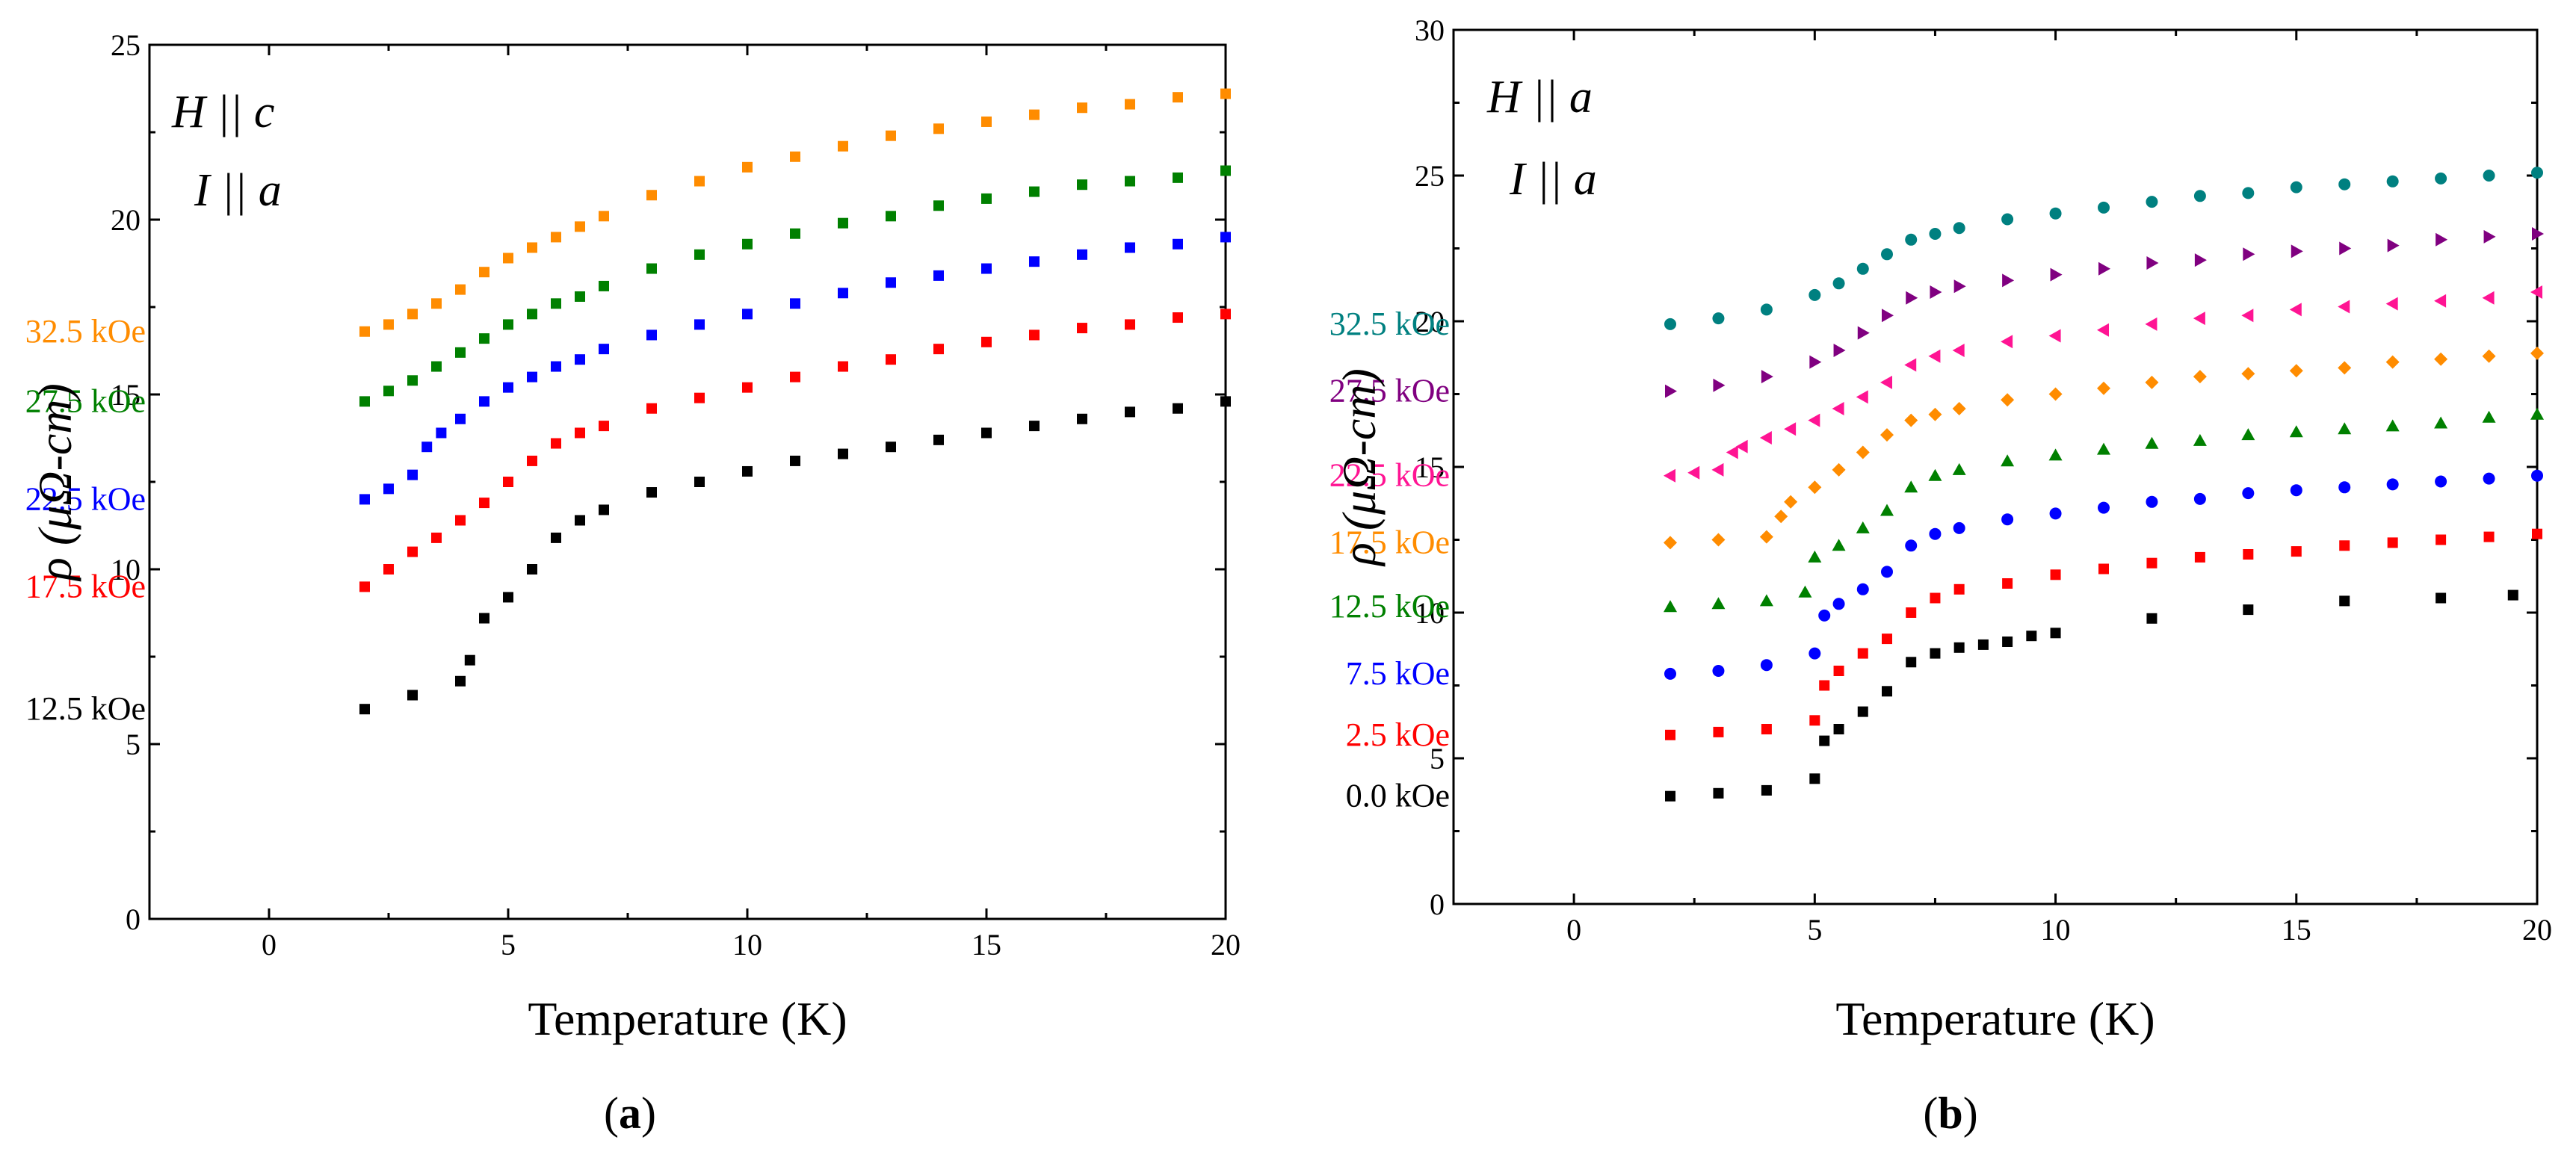 The width and height of the screenshot is (2576, 1152). I want to click on x-tick-label: 20, so click(2537, 930).